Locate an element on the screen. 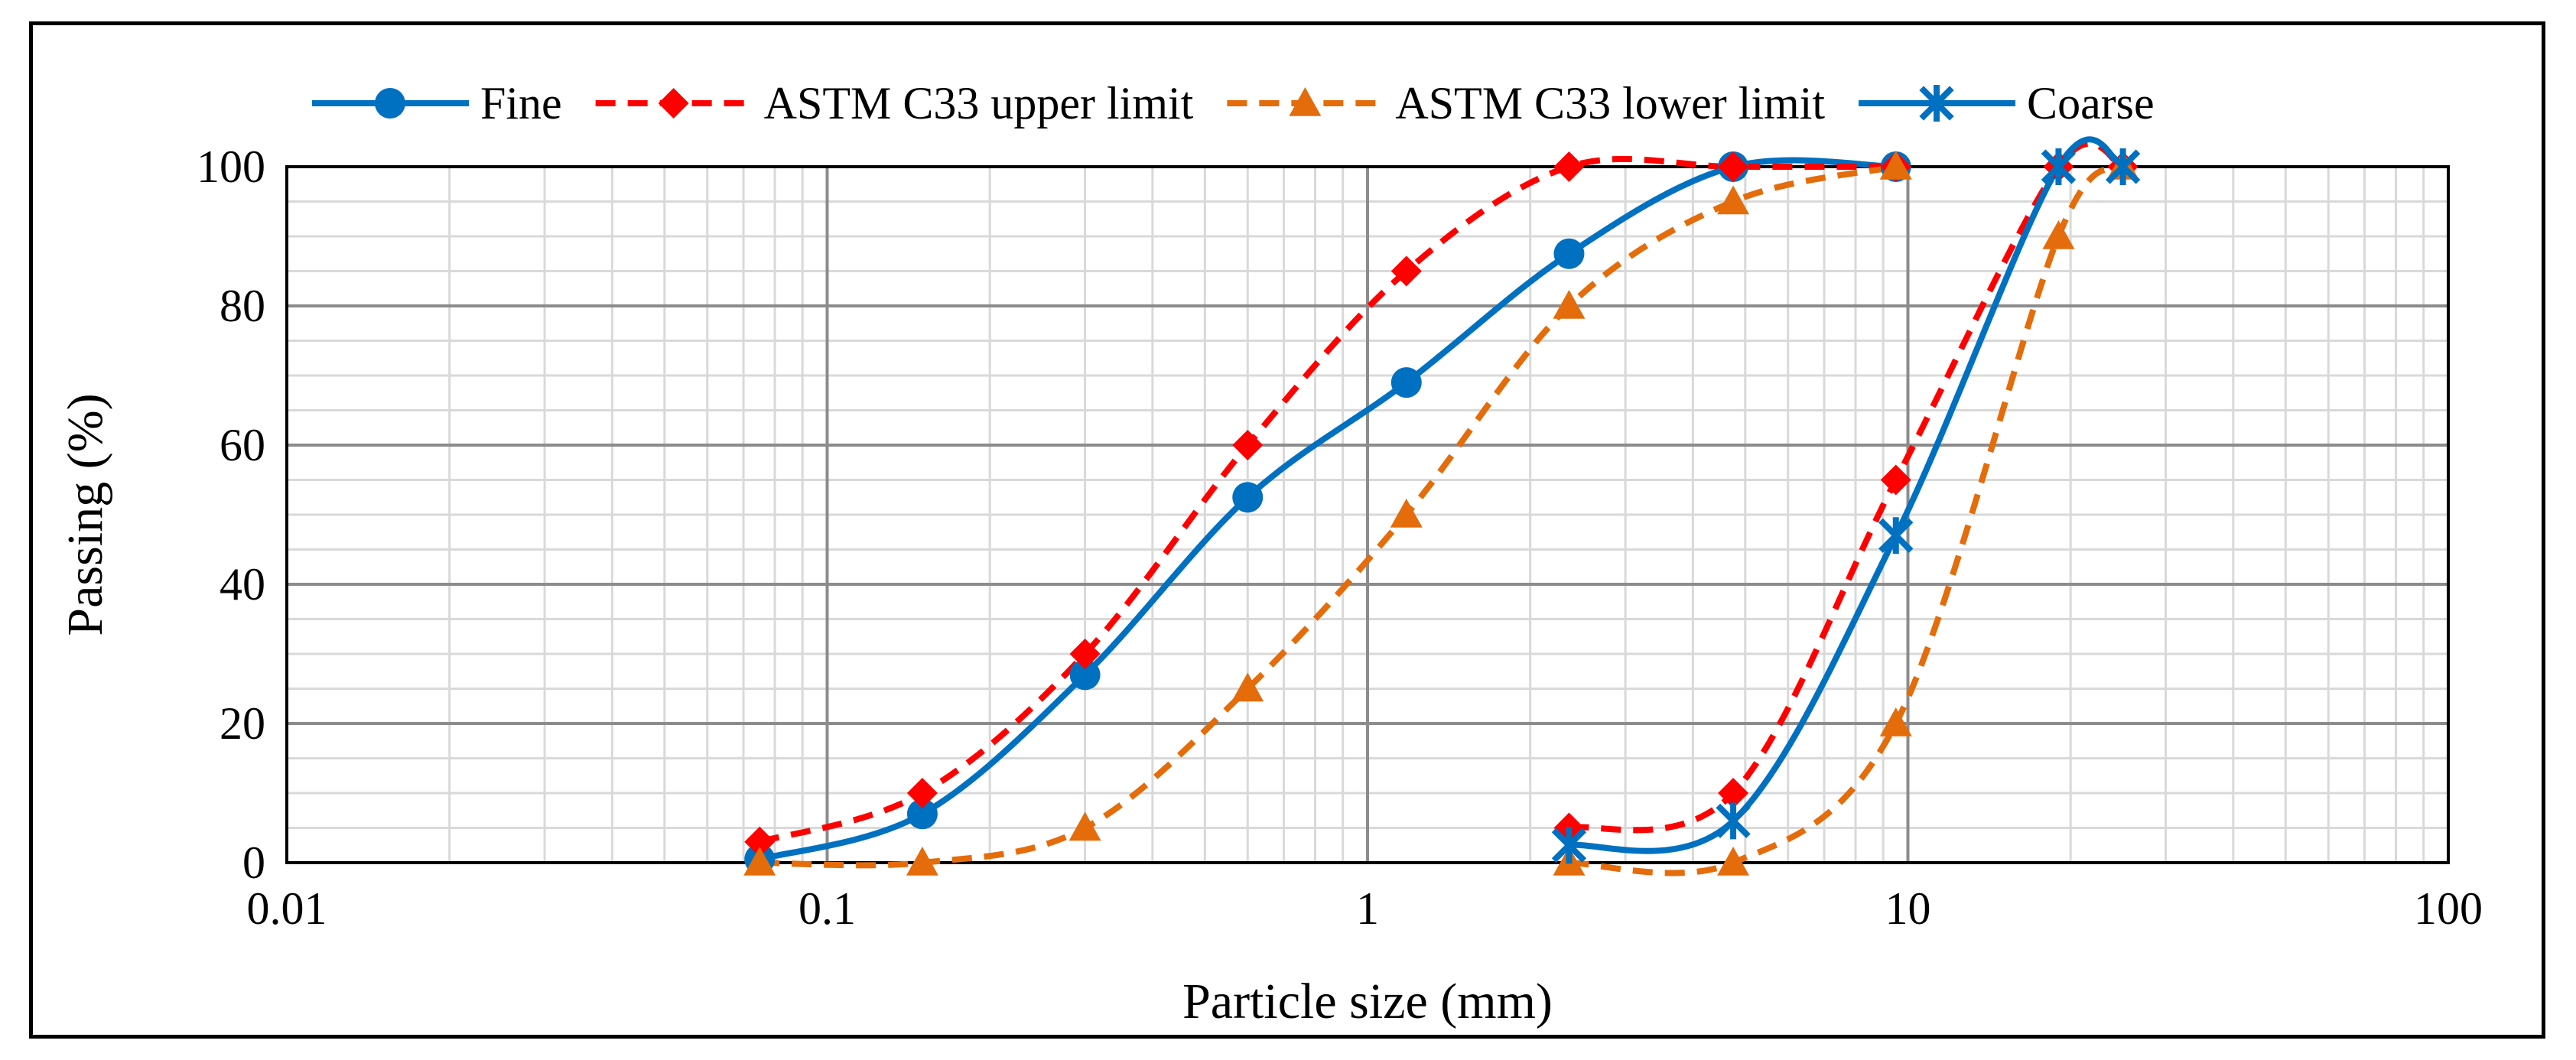 The image size is (2576, 1060). legend-label-coarse: Coarse is located at coordinates (2091, 103).